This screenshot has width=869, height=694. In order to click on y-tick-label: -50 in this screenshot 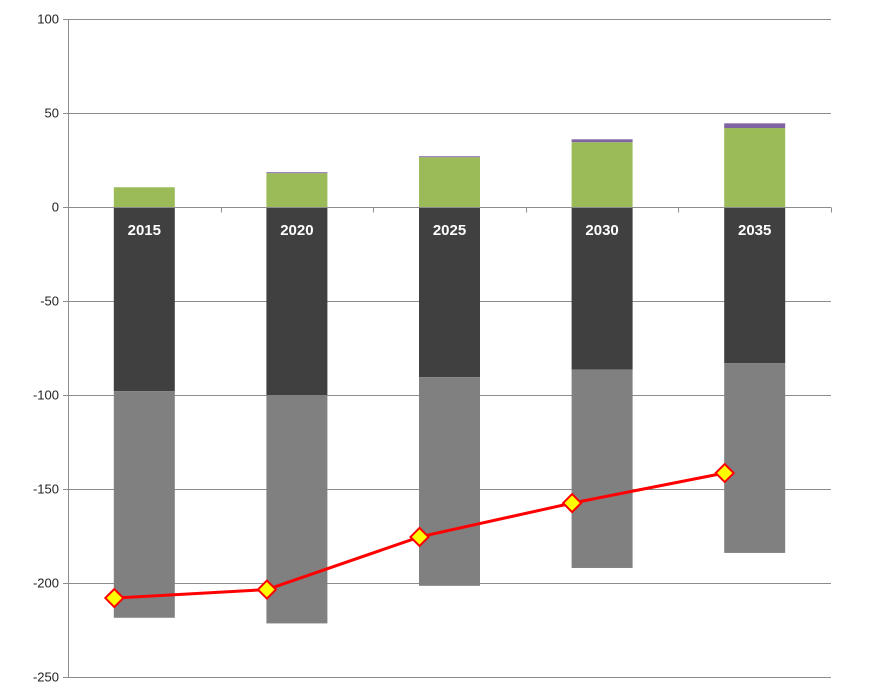, I will do `click(49, 301)`.